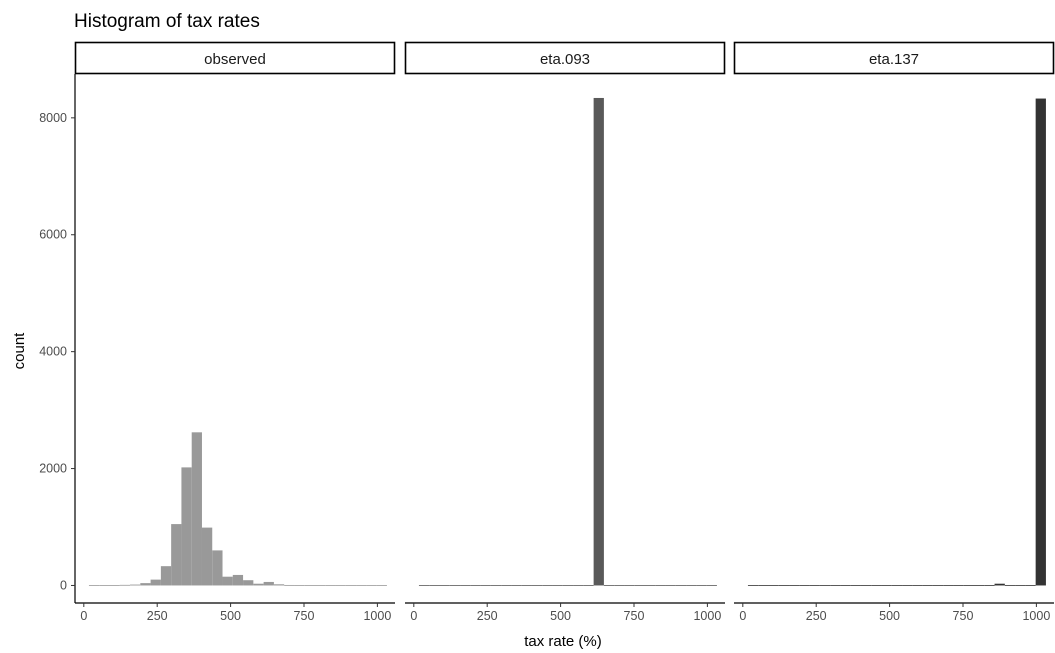 This screenshot has height=653, width=1055. What do you see at coordinates (19, 351) in the screenshot?
I see `y-axis-title: count` at bounding box center [19, 351].